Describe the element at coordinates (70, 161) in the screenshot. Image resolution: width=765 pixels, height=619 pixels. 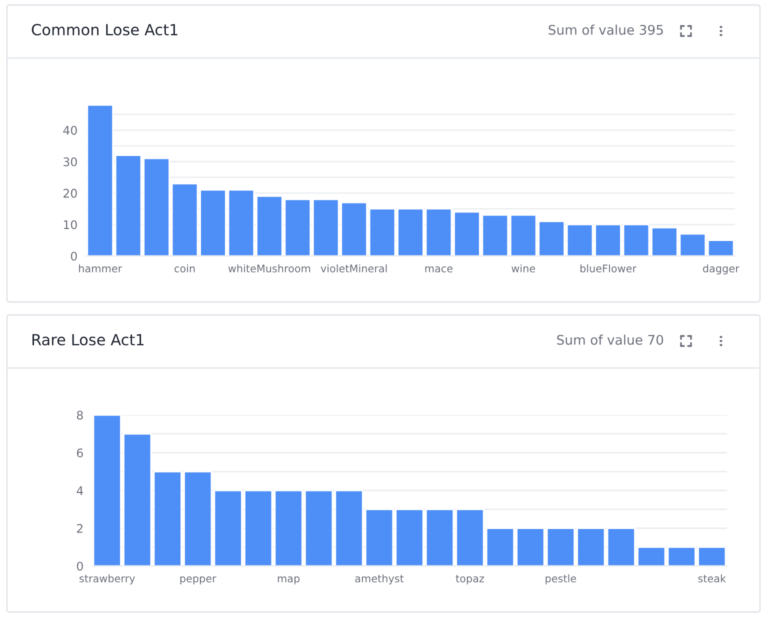
I see `y-tick-label: 30` at that location.